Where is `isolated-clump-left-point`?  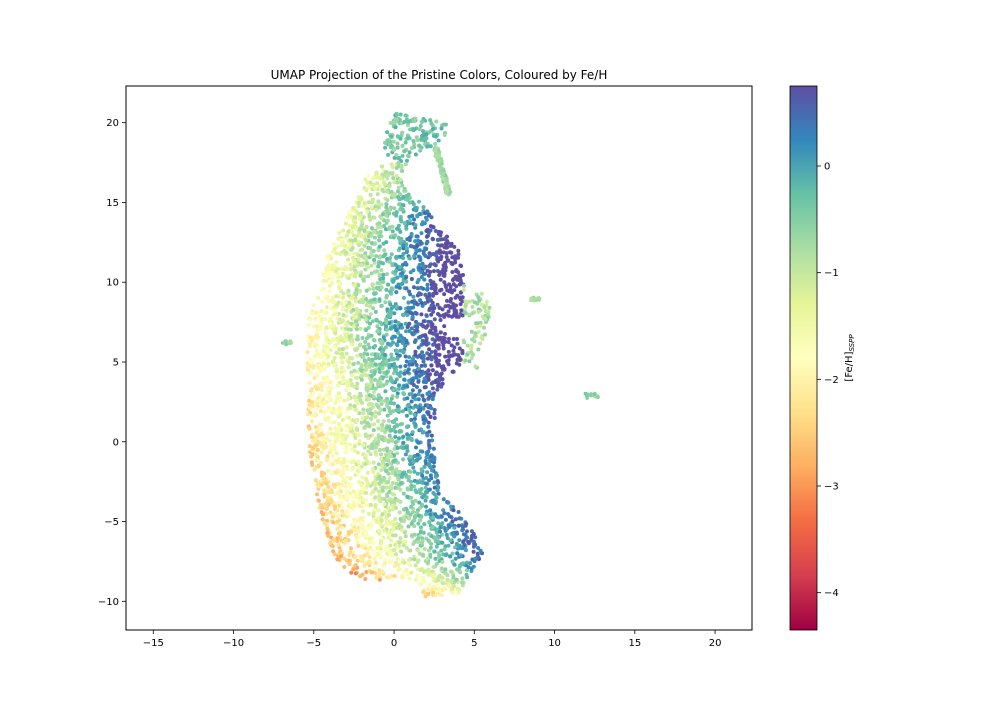
isolated-clump-left-point is located at coordinates (289, 343).